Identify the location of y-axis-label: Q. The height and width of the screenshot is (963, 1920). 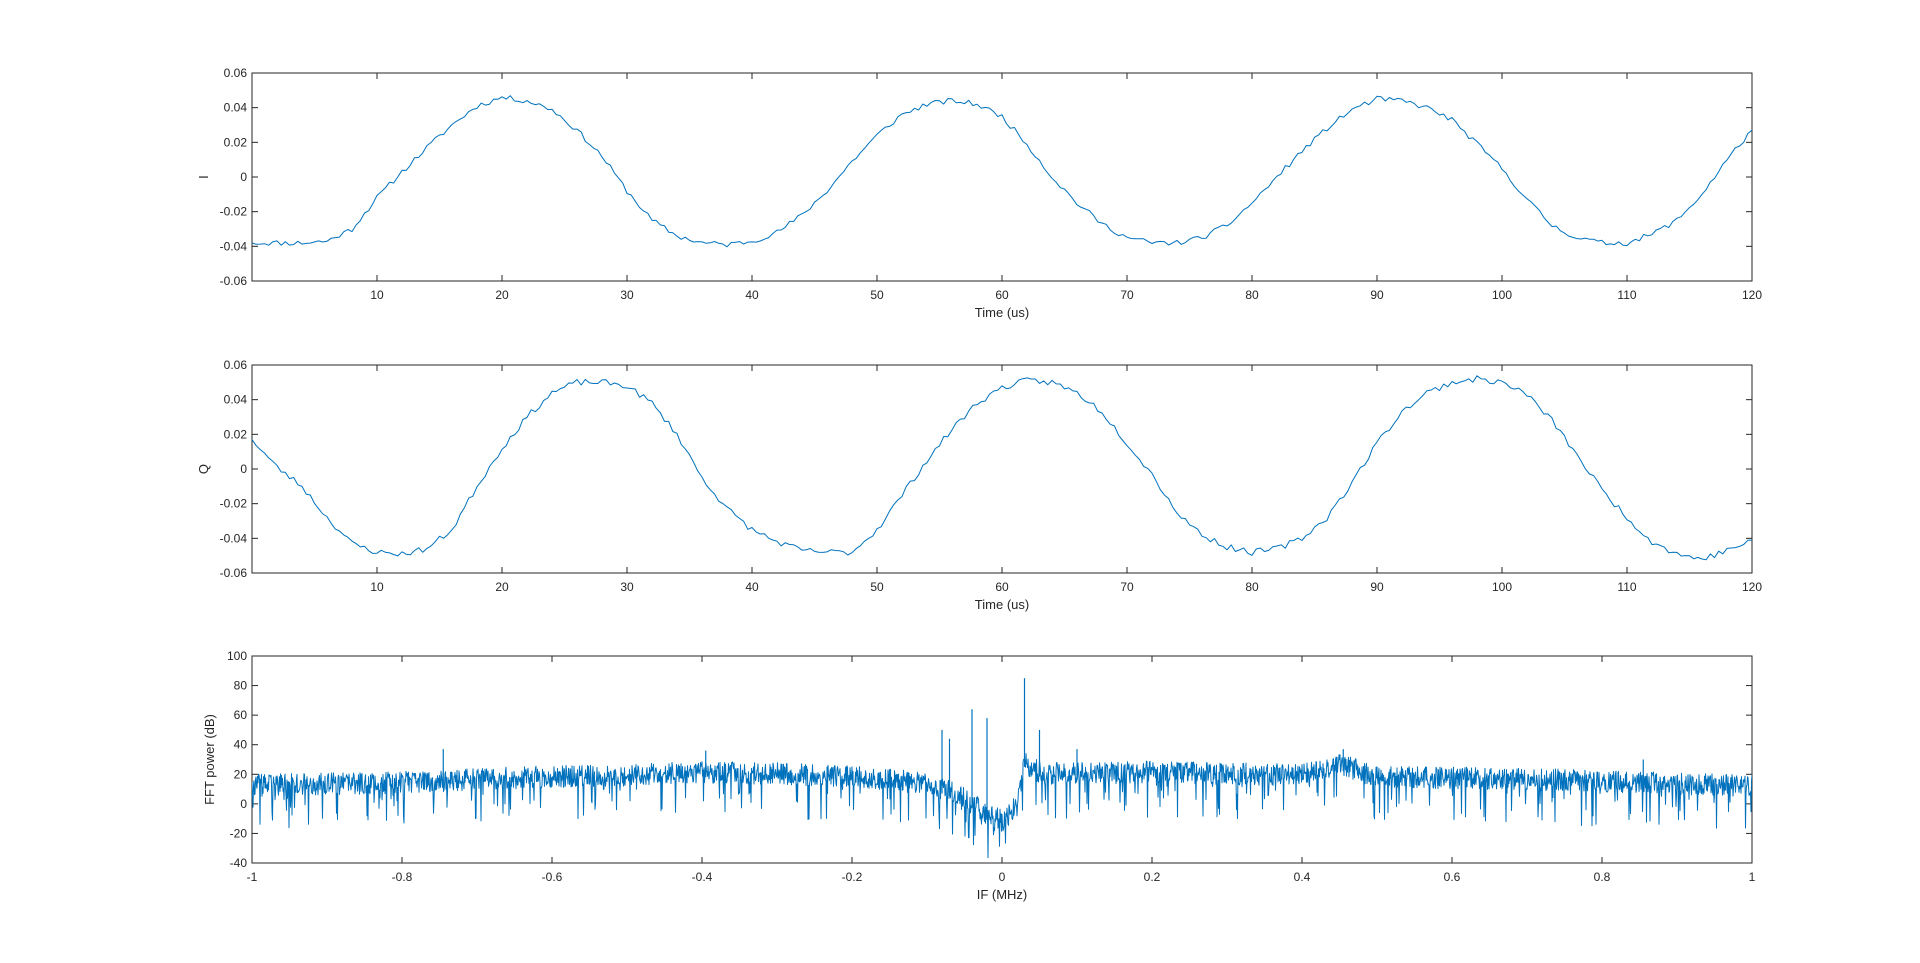
(203, 469).